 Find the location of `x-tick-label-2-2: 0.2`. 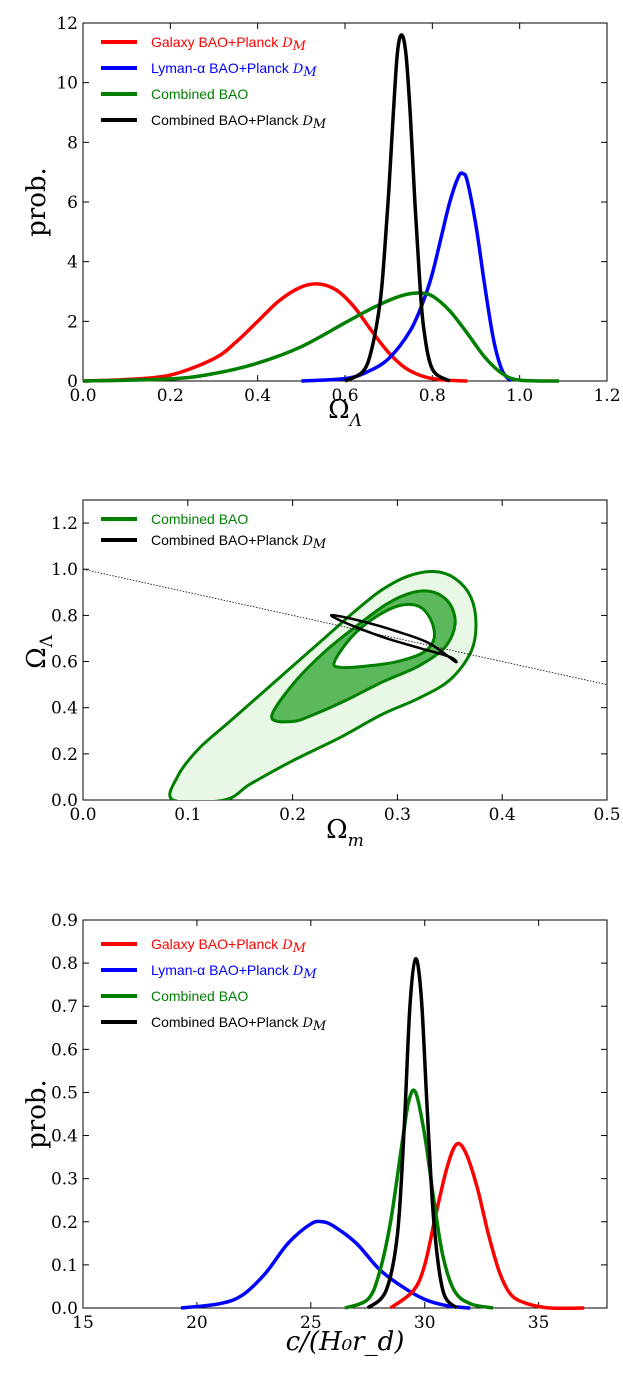

x-tick-label-2-2: 0.2 is located at coordinates (292, 815).